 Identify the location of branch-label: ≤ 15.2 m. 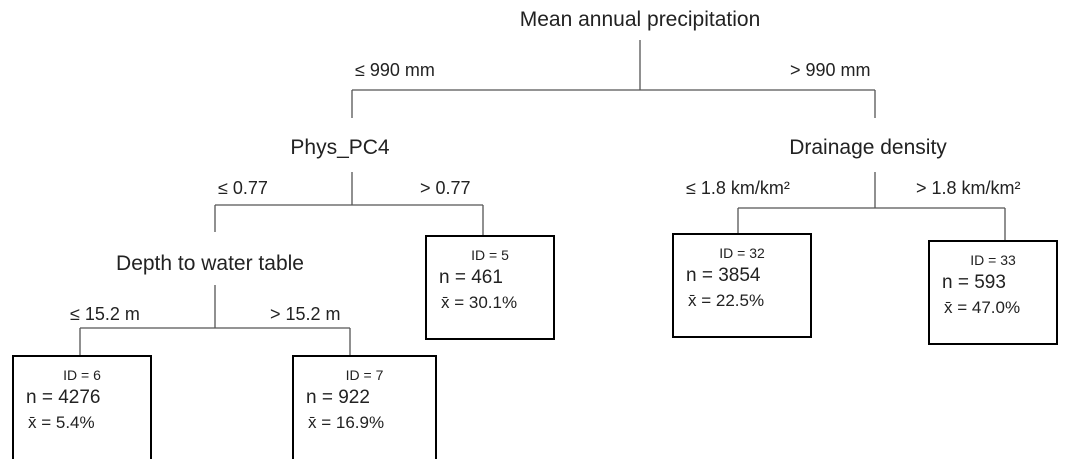
(105, 314).